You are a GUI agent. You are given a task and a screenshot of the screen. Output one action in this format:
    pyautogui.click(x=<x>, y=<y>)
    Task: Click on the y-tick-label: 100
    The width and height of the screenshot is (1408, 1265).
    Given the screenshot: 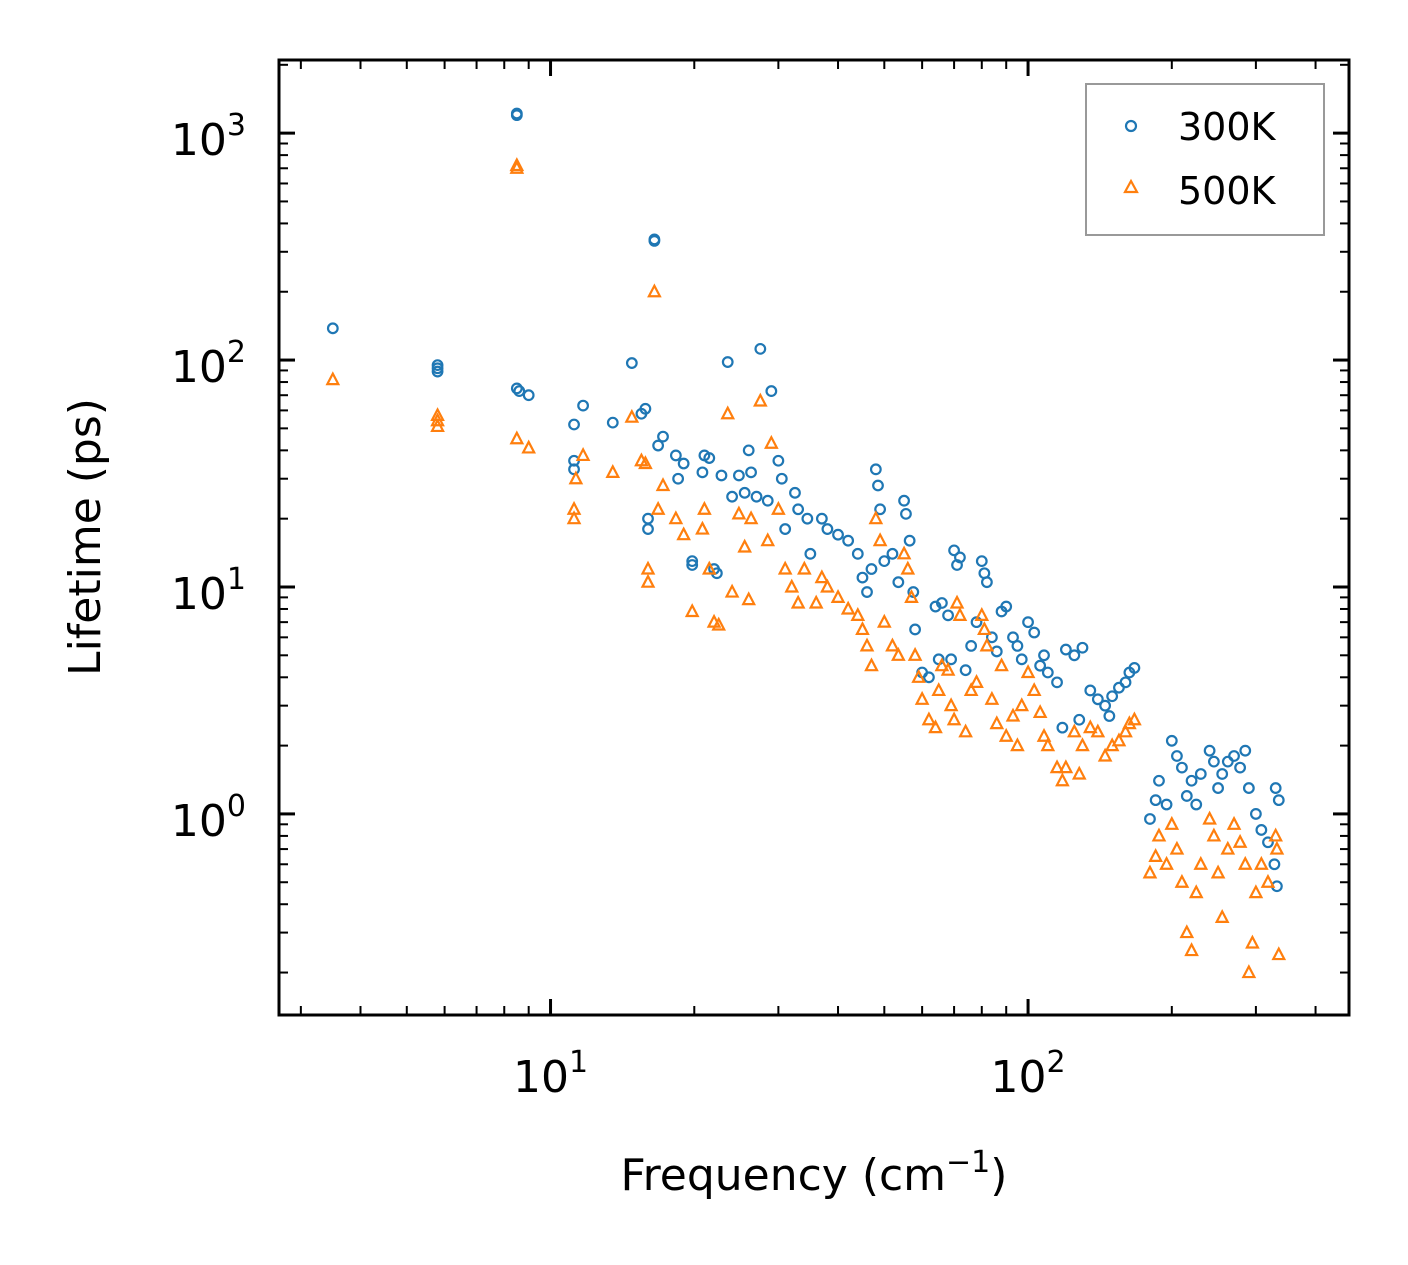 What is the action you would take?
    pyautogui.click(x=208, y=818)
    